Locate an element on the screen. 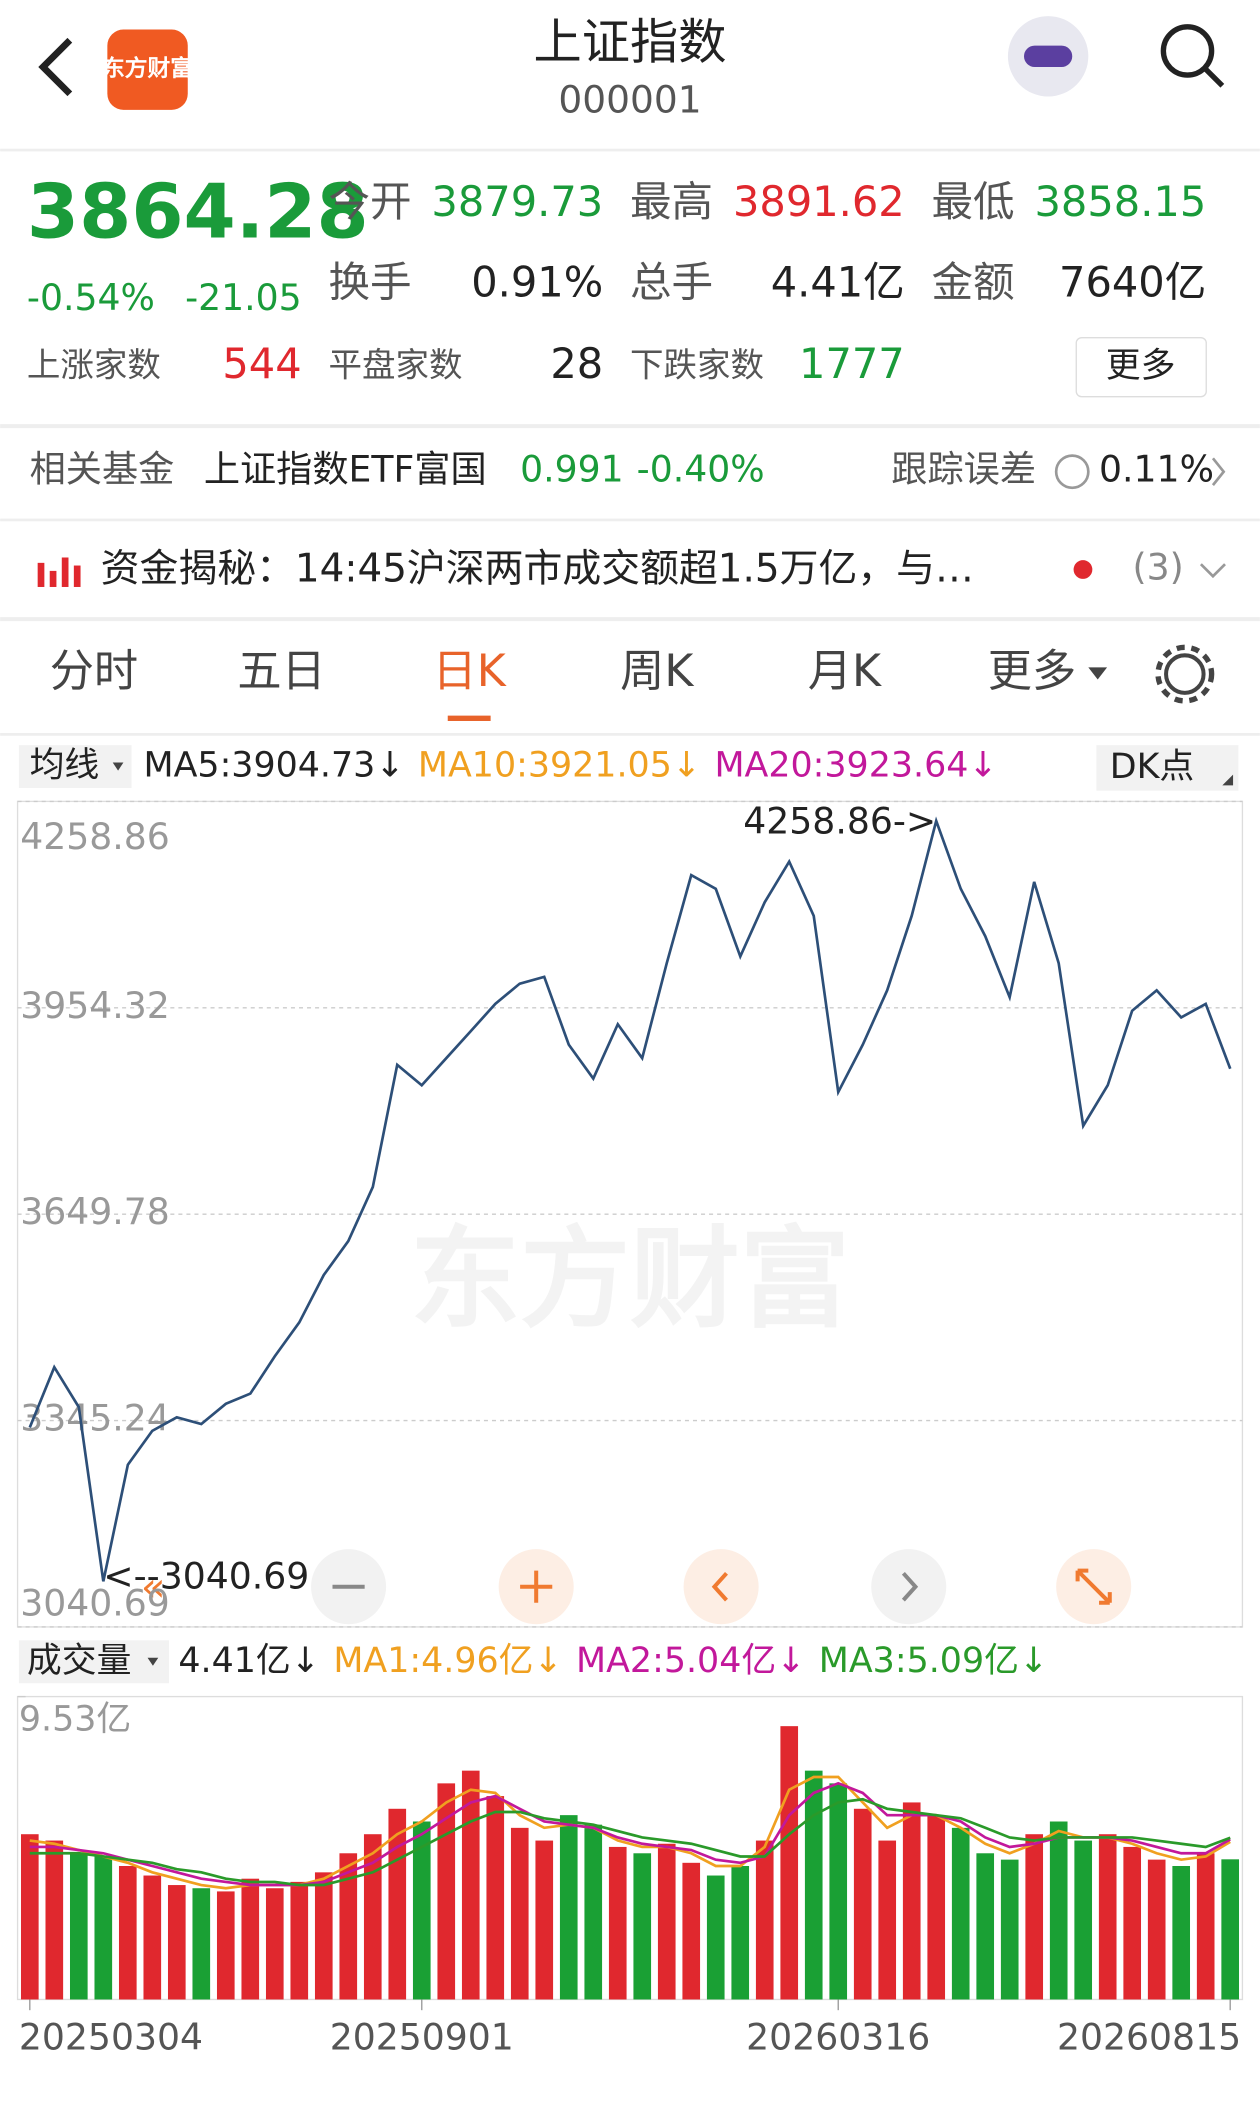 Image resolution: width=1260 pixels, height=2104 pixels. high-annotation: 4258.86-> is located at coordinates (839, 821).